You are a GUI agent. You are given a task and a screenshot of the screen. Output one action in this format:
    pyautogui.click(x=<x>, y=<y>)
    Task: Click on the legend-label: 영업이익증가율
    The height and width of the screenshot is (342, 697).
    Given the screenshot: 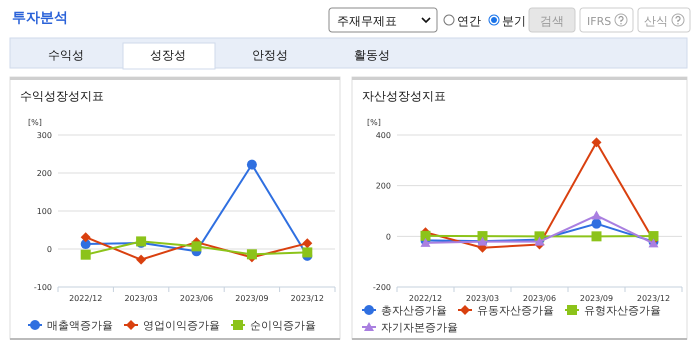 What is the action you would take?
    pyautogui.click(x=181, y=325)
    